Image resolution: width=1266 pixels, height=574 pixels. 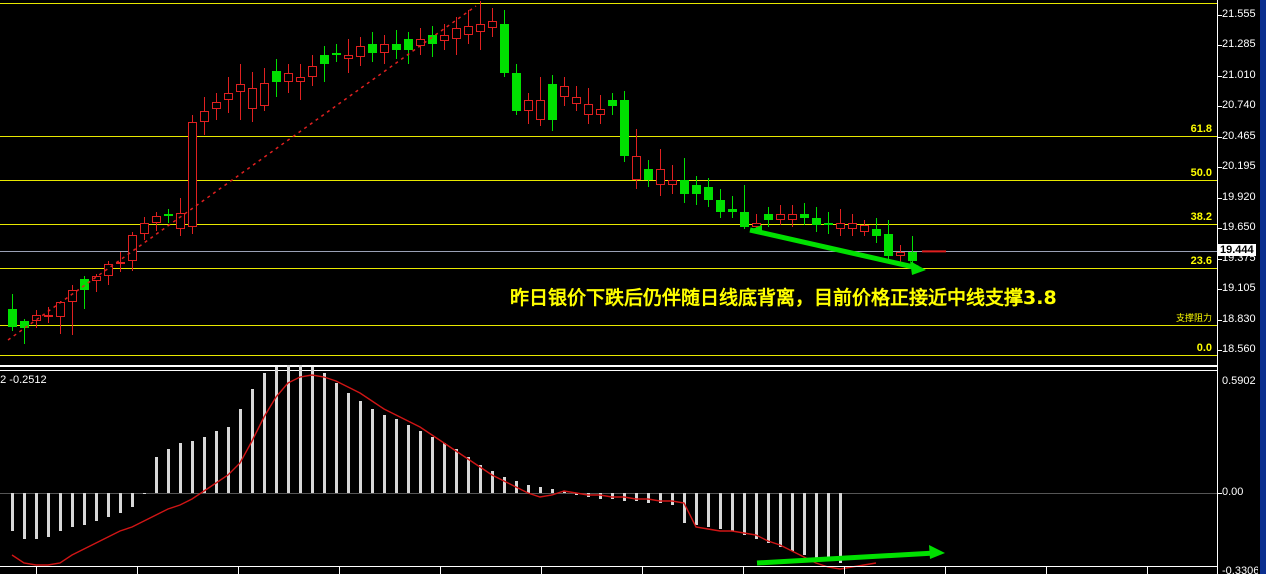 What do you see at coordinates (850, 555) in the screenshot?
I see `divergence-arrow-macd` at bounding box center [850, 555].